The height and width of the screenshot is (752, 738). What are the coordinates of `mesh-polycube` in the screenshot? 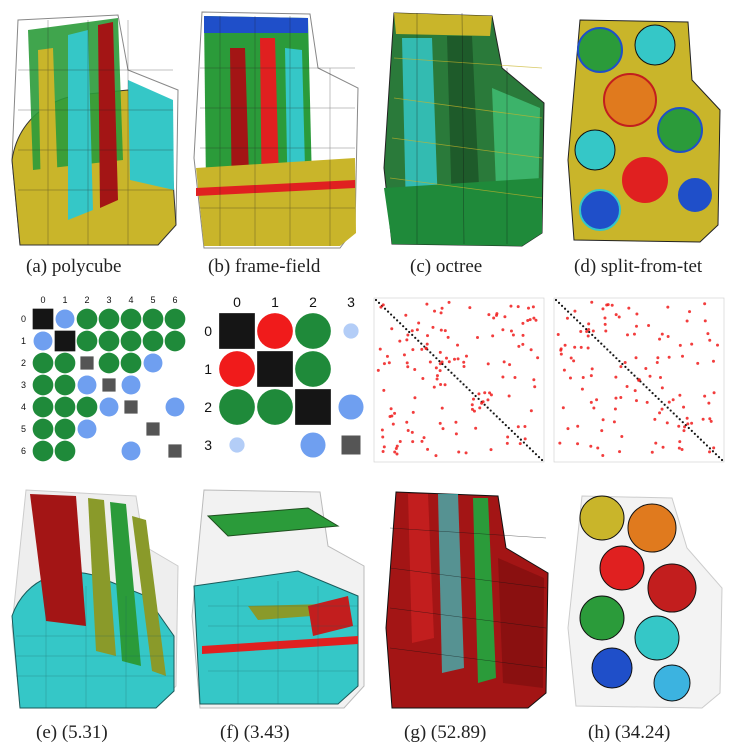 It's located at (96, 130).